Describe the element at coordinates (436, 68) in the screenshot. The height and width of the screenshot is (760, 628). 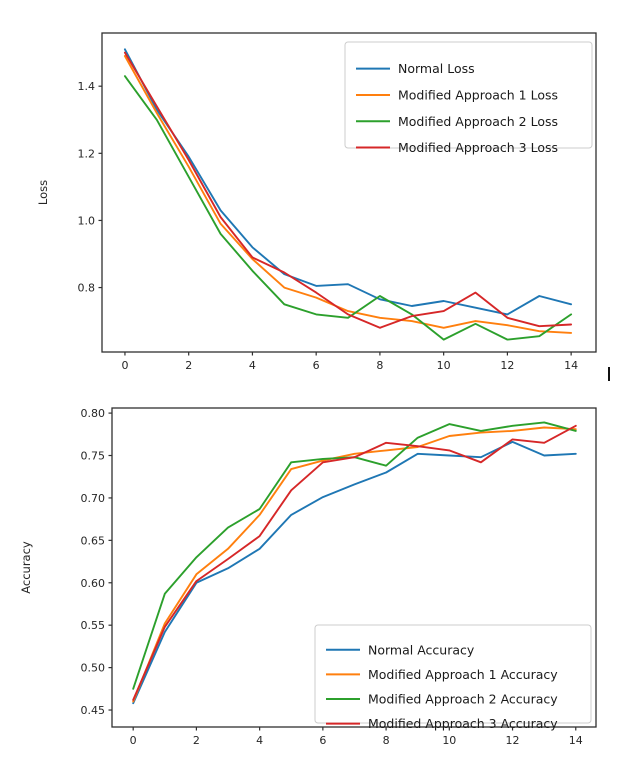
I see `legend-label-1: Normal Loss` at that location.